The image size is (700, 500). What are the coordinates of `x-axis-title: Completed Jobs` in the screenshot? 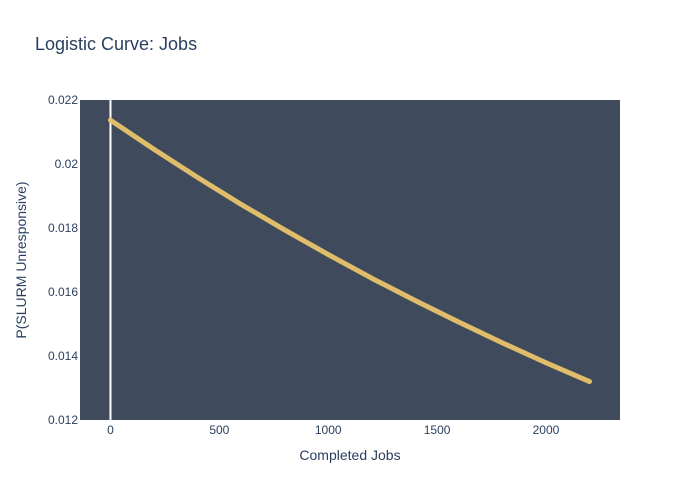 It's located at (349, 455).